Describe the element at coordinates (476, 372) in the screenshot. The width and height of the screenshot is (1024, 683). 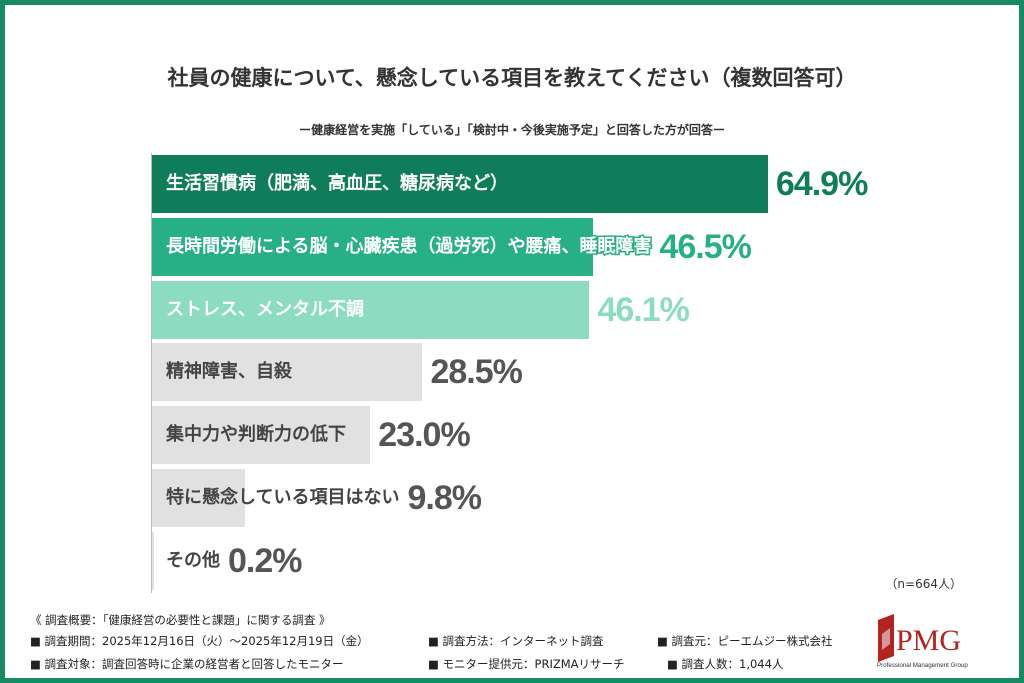
I see `value-label: 28.5%` at that location.